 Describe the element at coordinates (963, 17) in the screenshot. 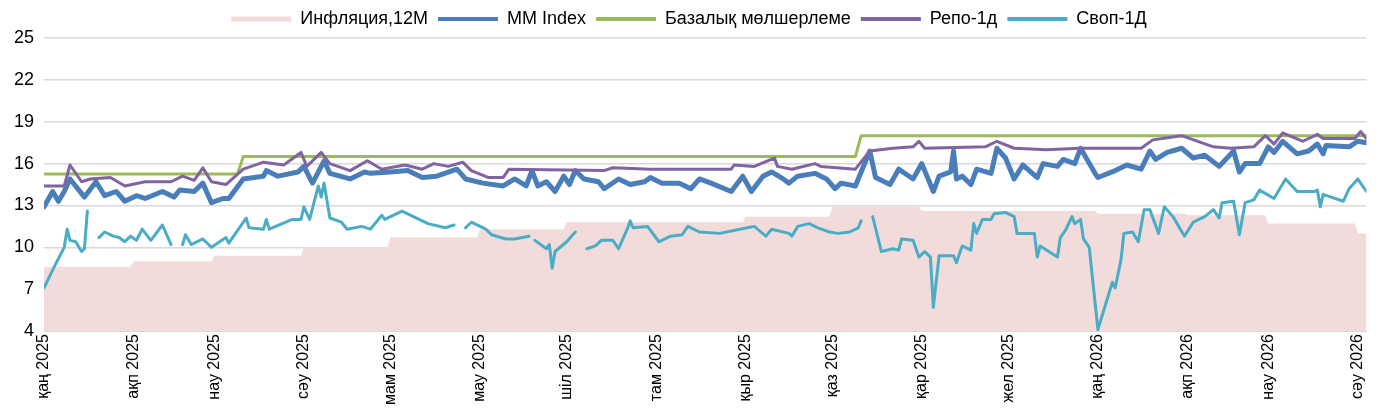

I see `legend-label: Репо-1д` at that location.